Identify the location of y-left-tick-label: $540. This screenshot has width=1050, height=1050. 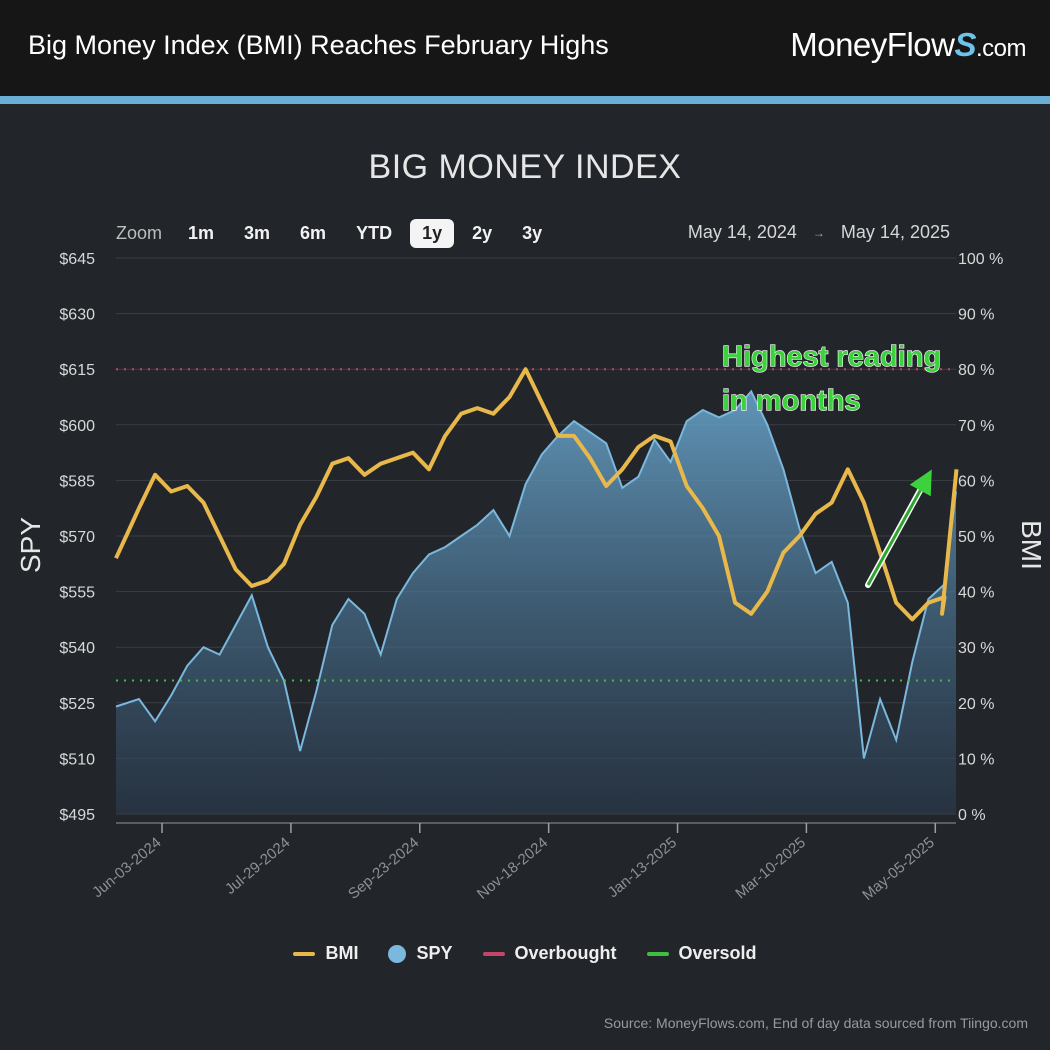
(77, 648).